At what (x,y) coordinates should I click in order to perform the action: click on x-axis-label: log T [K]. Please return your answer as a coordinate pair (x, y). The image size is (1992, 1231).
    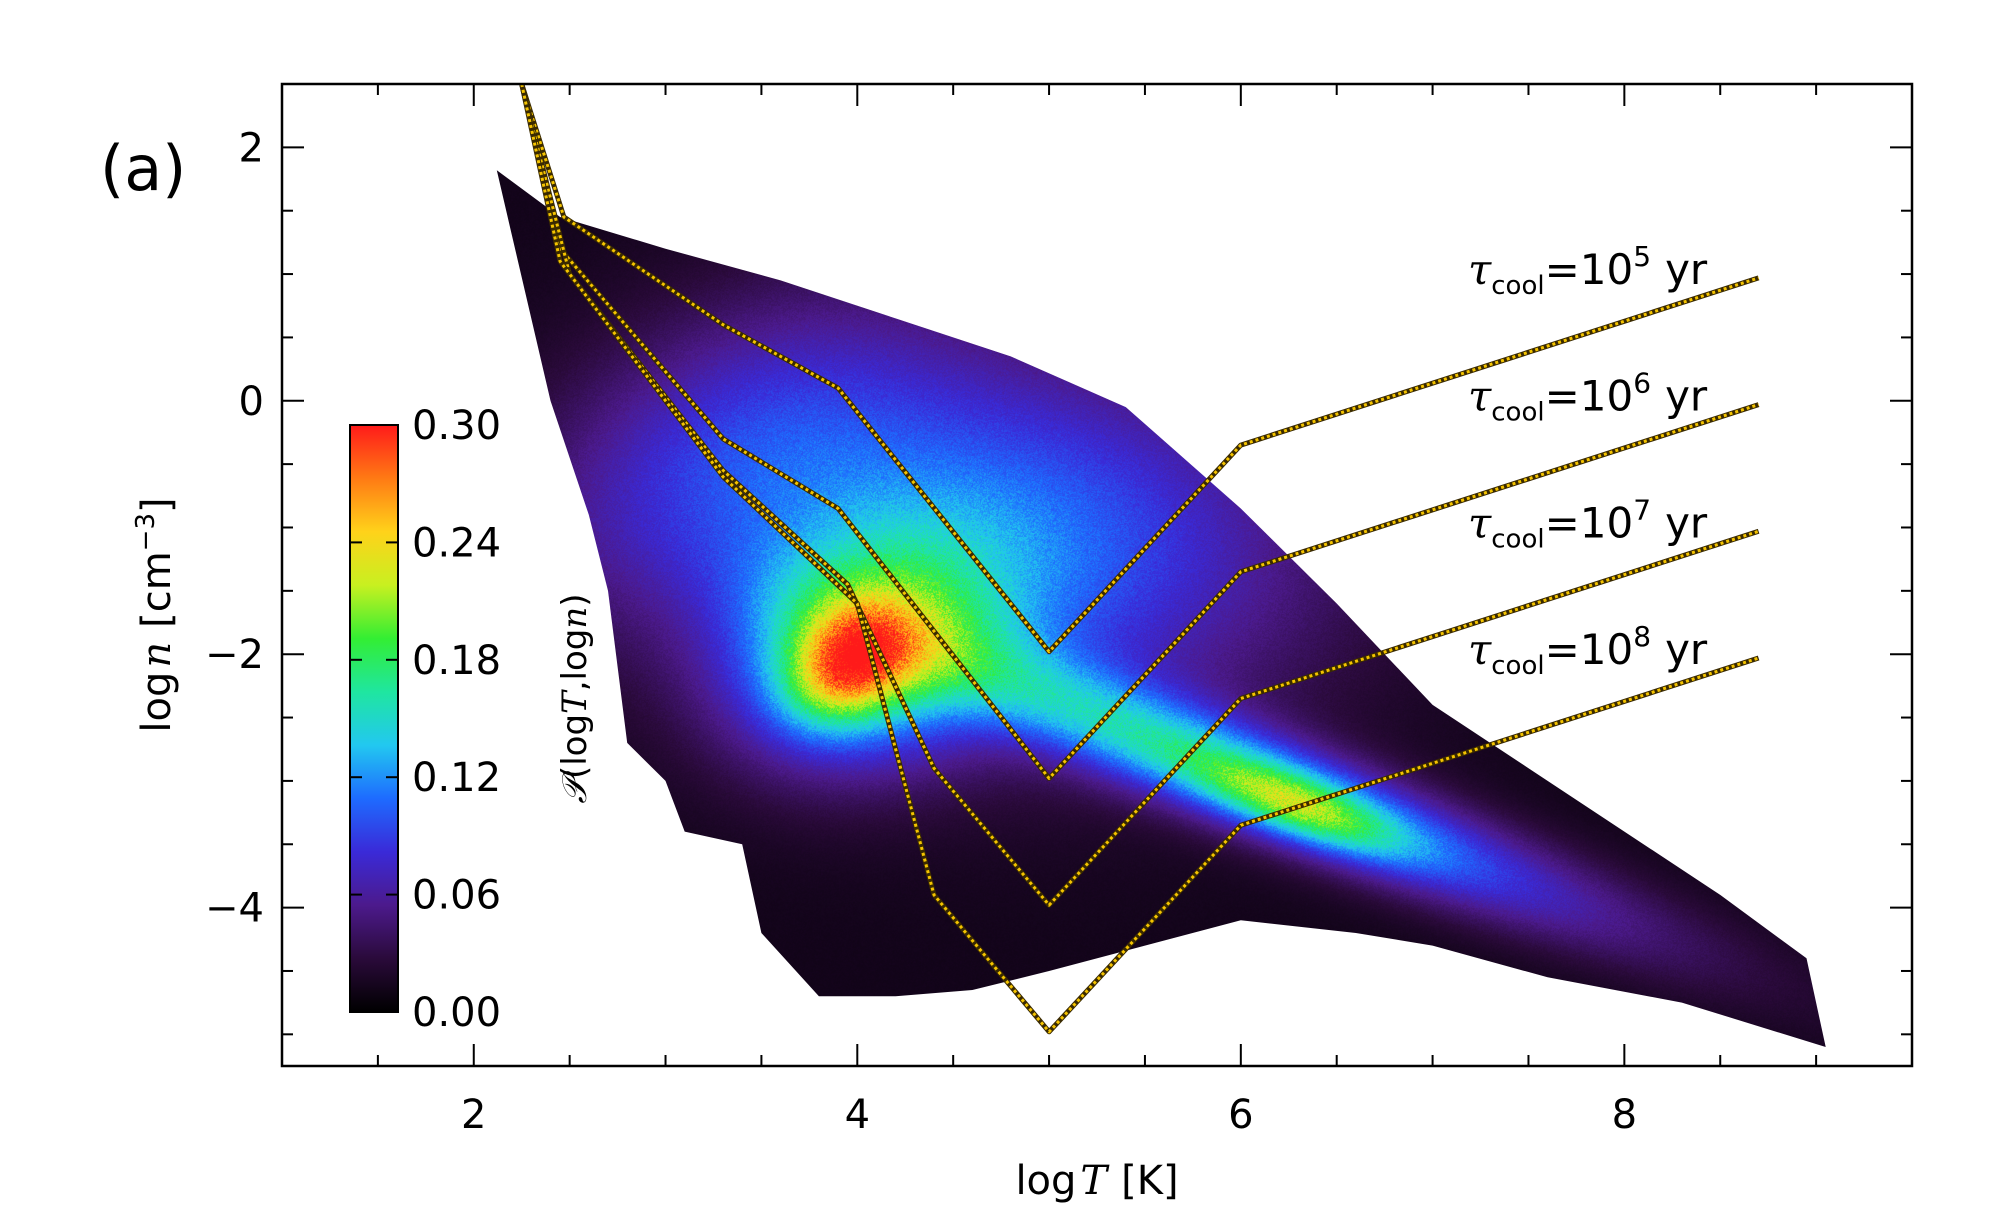
    Looking at the image, I should click on (1096, 1181).